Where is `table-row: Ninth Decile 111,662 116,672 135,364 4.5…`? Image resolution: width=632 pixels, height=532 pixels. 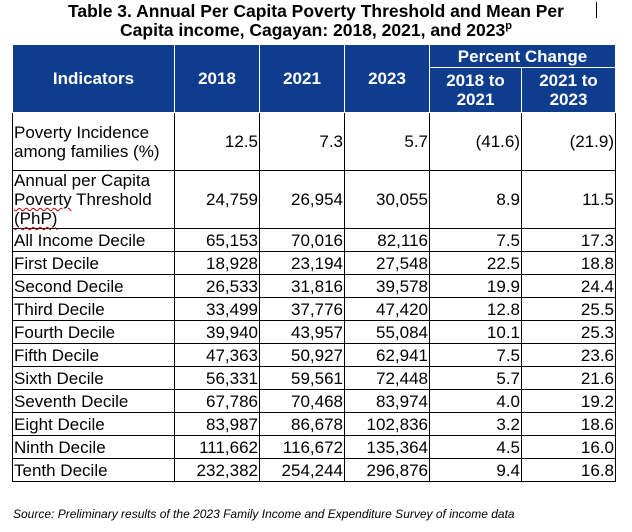
table-row: Ninth Decile 111,662 116,672 135,364 4.5… is located at coordinates (314, 447).